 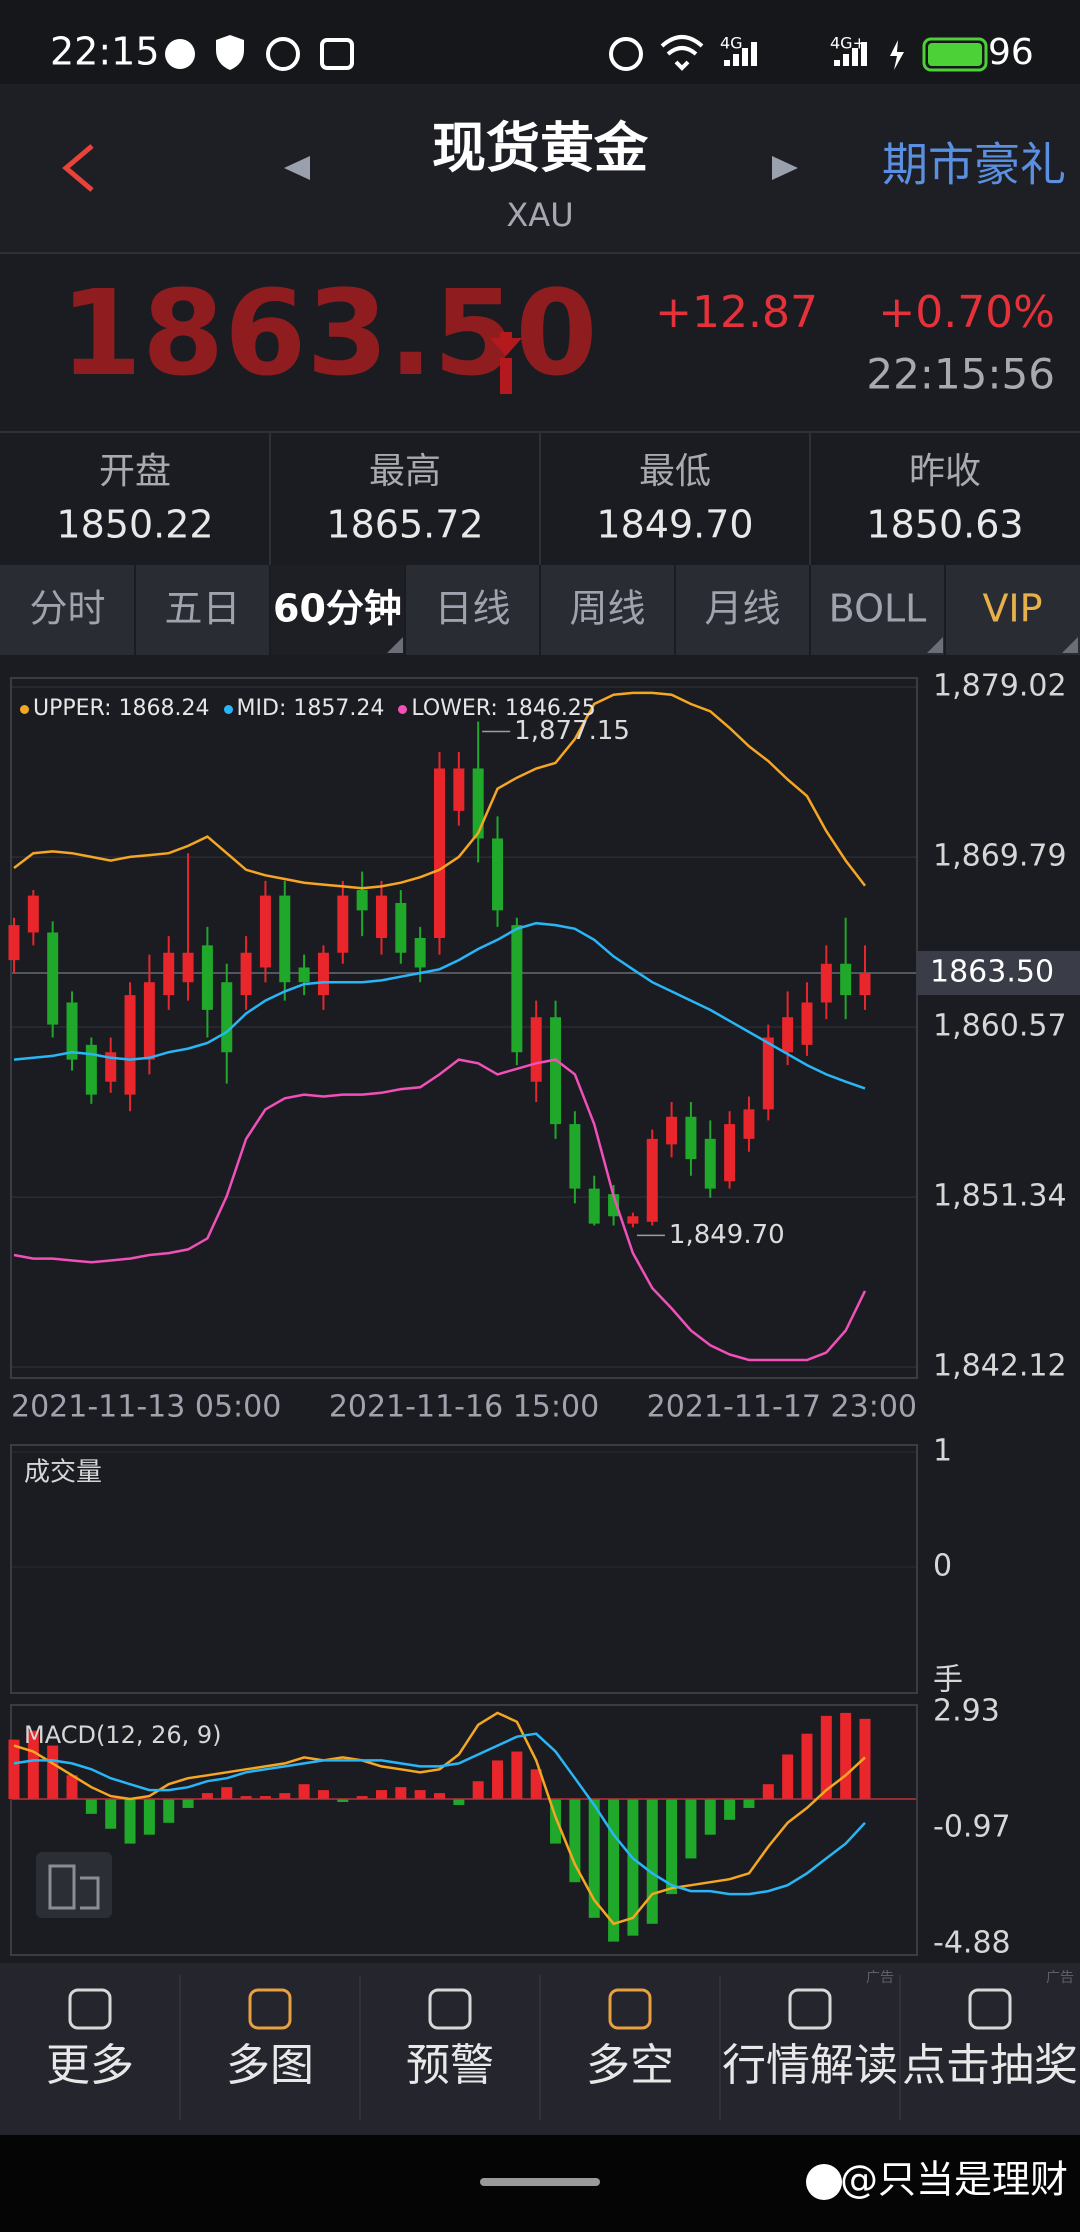 What do you see at coordinates (337, 54) in the screenshot?
I see `status-icon` at bounding box center [337, 54].